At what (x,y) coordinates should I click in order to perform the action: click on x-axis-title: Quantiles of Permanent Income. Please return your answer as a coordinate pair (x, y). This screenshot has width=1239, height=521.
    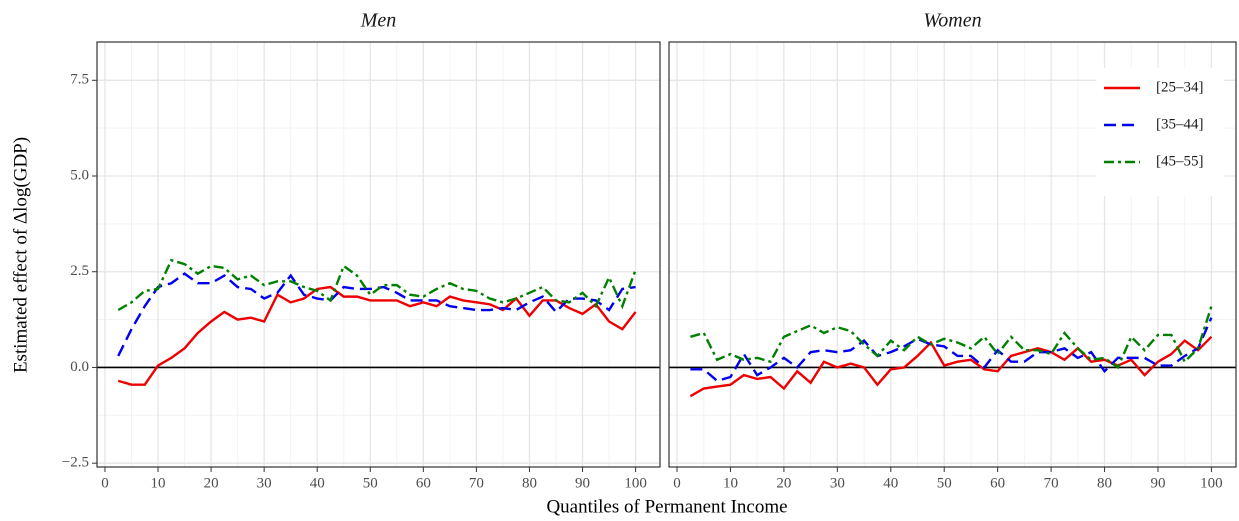
    Looking at the image, I should click on (666, 506).